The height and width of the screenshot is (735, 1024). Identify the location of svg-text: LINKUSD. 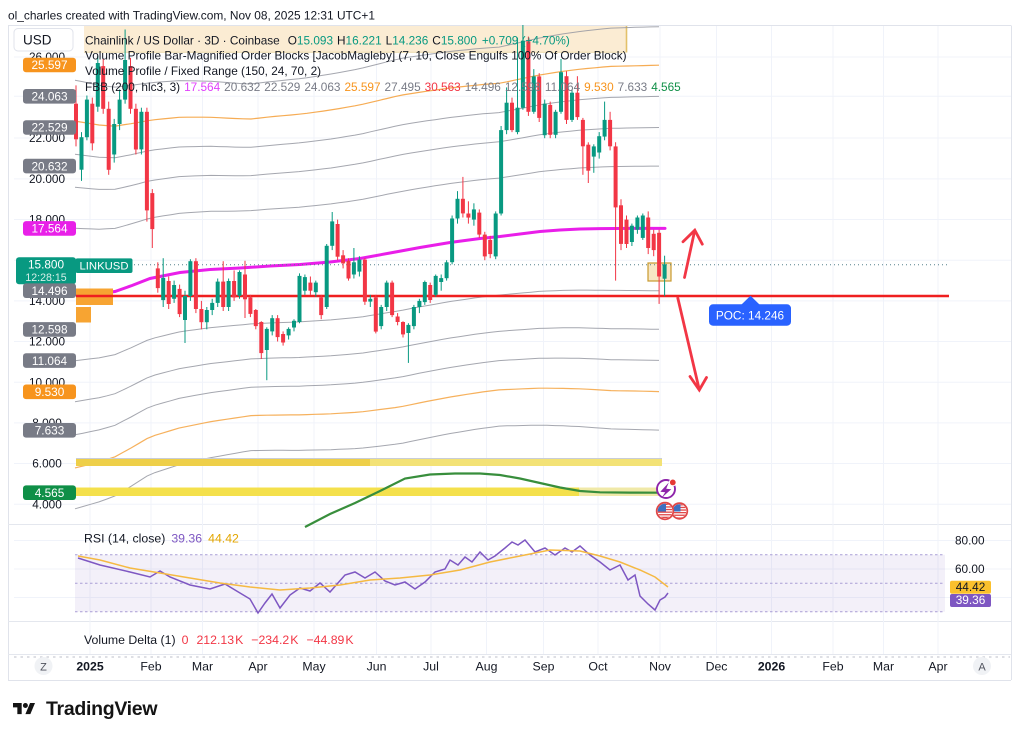
(104, 266).